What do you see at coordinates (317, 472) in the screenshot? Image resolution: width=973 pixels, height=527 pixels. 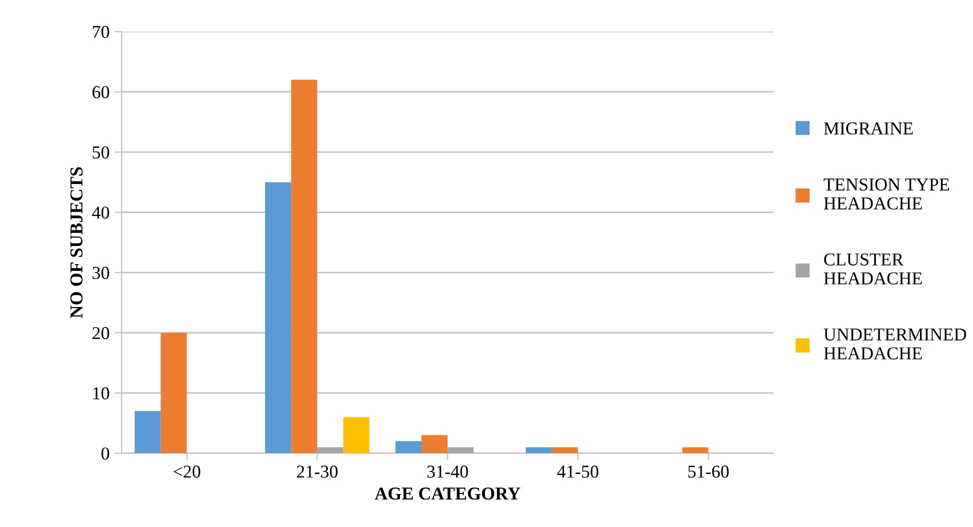 I see `x-tick-label: 21-30` at bounding box center [317, 472].